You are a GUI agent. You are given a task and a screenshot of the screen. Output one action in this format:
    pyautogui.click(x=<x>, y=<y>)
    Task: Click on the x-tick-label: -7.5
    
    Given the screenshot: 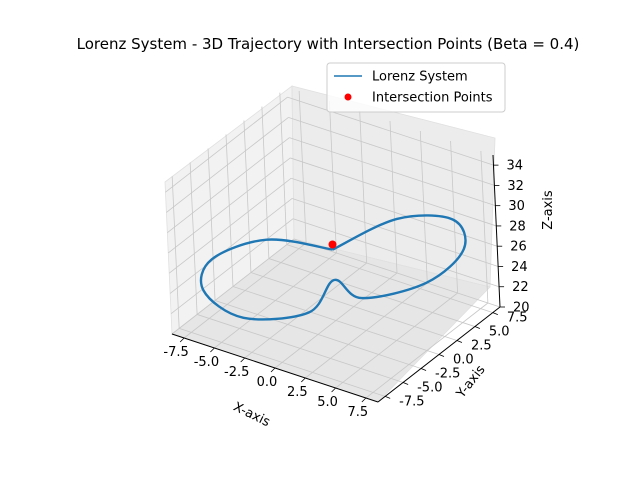 What is the action you would take?
    pyautogui.click(x=175, y=352)
    